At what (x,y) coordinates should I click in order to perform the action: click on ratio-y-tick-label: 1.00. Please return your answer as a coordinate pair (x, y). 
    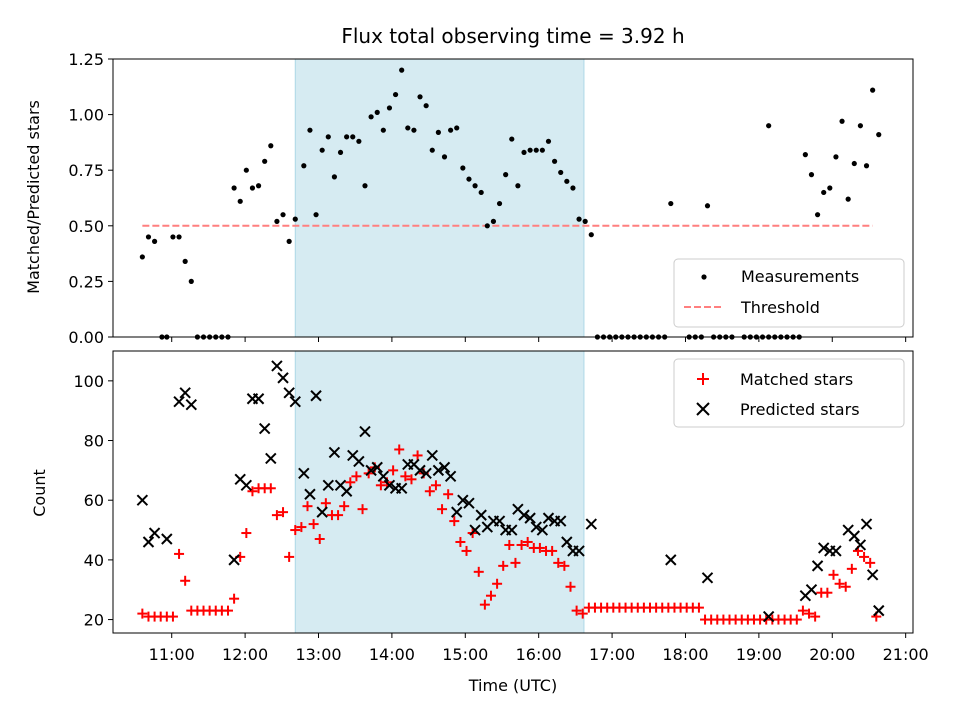
    Looking at the image, I should click on (86, 115).